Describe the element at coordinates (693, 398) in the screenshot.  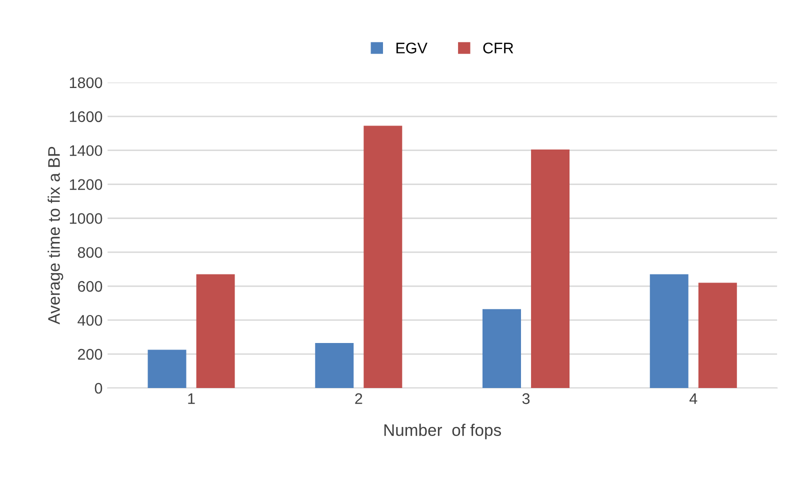
I see `x-tick-label: 4` at that location.